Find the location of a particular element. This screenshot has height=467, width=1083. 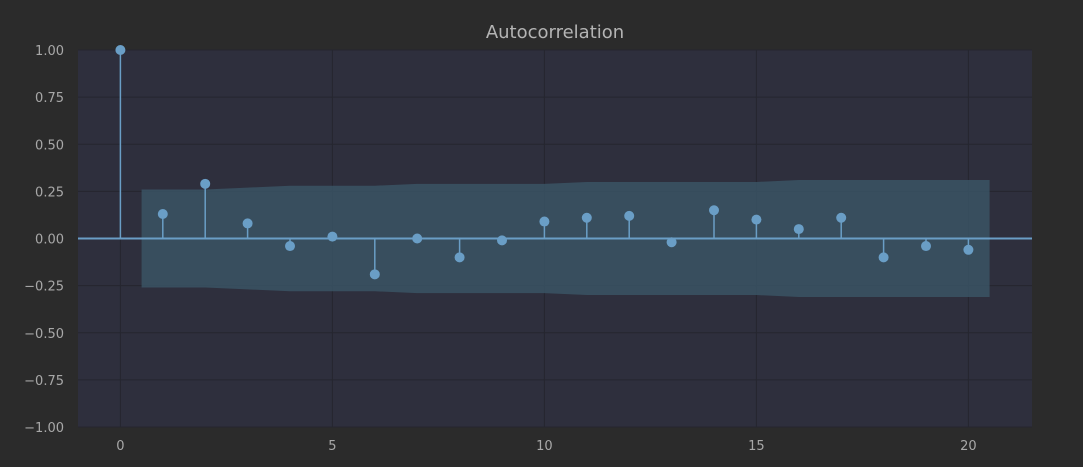

y-axis-ticks: 1.00 0.75 0.50 0.25 0.00 −0.25 −0.50 −0.75 −1.00 is located at coordinates (44, 240).